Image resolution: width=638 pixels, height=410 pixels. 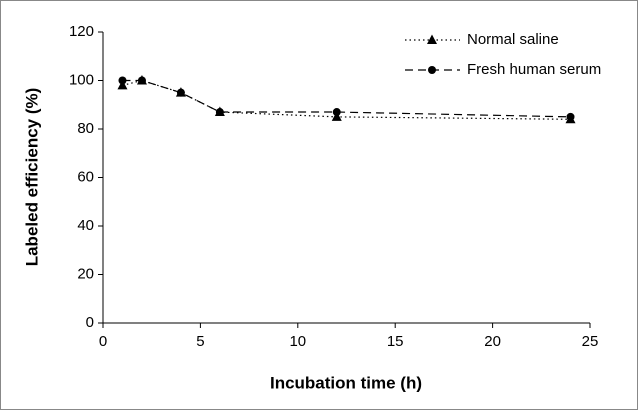 What do you see at coordinates (103, 341) in the screenshot?
I see `x-tick-label: 0` at bounding box center [103, 341].